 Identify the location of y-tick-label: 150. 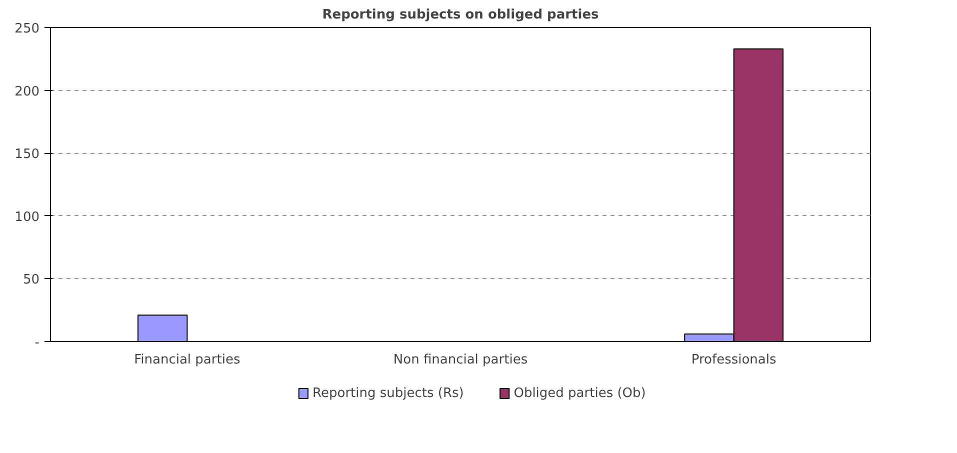
(27, 154).